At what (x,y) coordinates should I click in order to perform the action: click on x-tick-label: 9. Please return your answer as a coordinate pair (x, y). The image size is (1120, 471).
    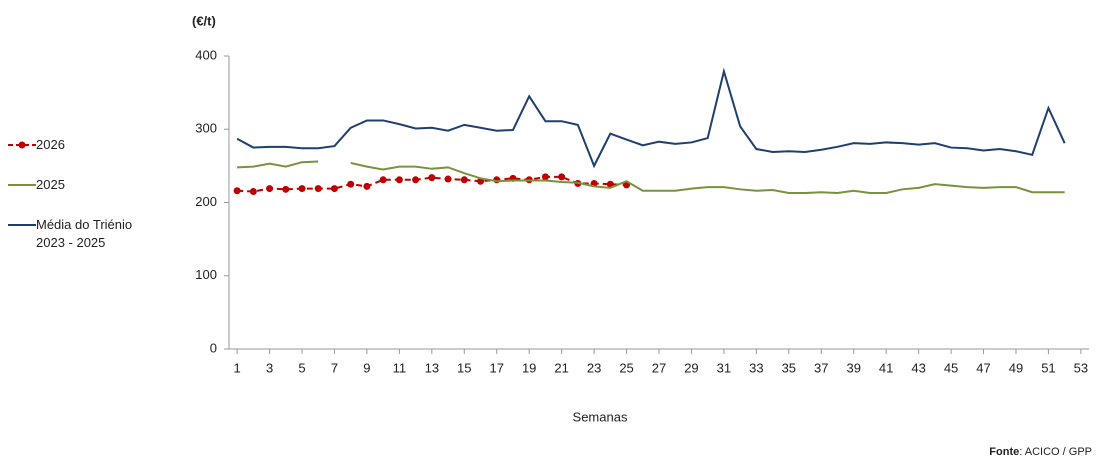
    Looking at the image, I should click on (366, 367).